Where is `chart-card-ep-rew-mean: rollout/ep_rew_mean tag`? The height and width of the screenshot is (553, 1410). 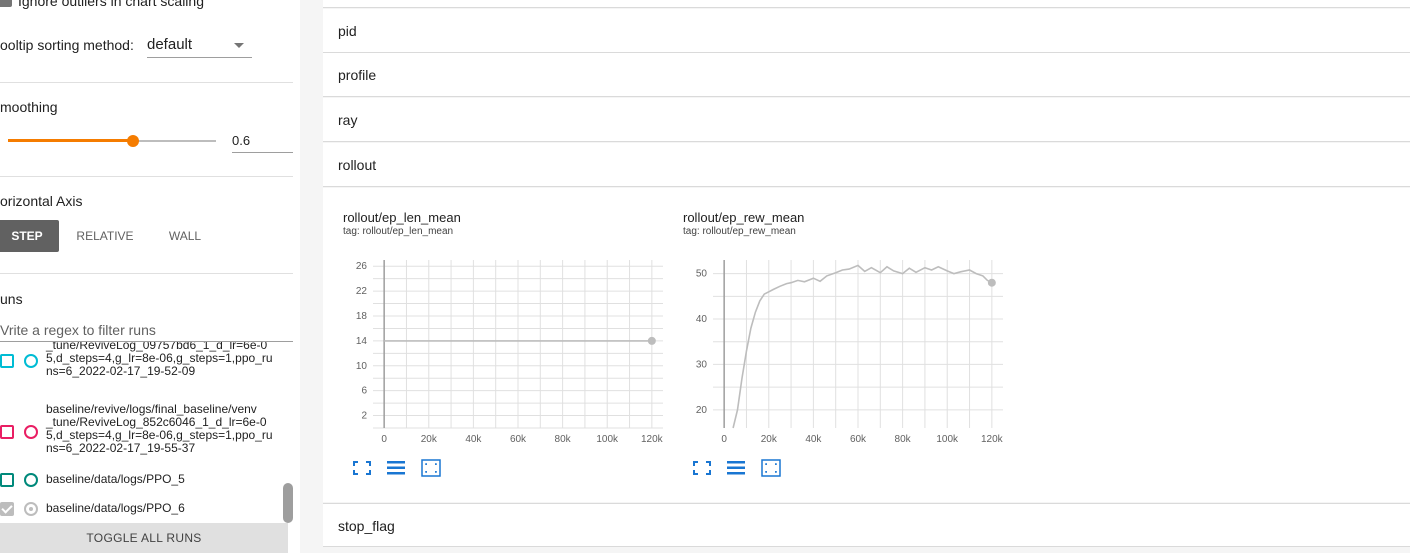
chart-card-ep-rew-mean: rollout/ep_rew_mean tag is located at coordinates (848, 345).